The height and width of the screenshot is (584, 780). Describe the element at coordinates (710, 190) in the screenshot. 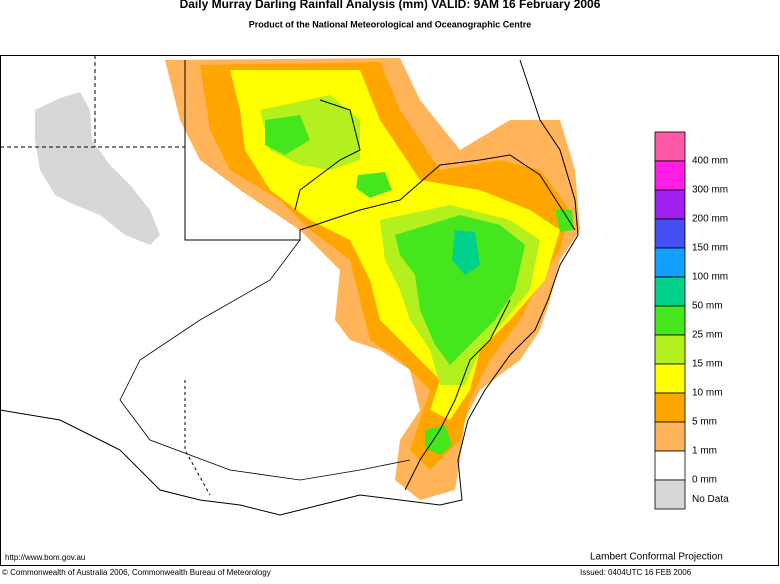

I see `legend-label: 300 mm` at that location.